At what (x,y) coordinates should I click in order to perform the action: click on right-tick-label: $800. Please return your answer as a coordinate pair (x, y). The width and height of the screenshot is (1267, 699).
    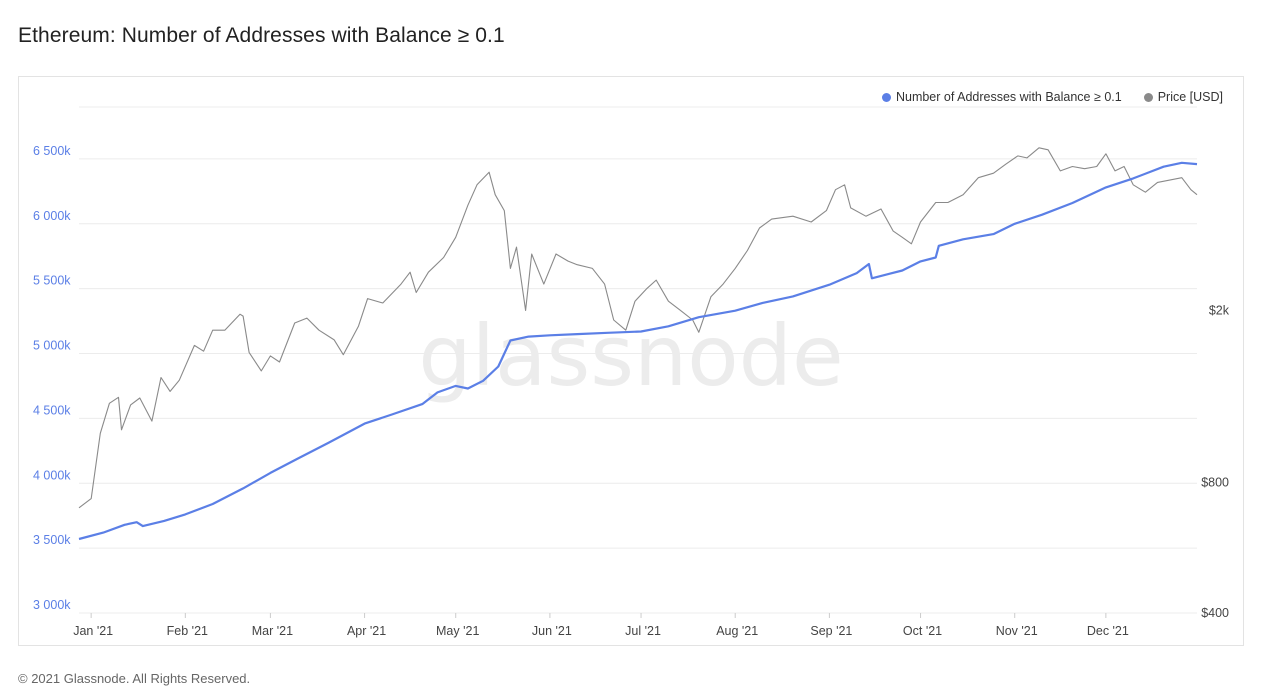
    Looking at the image, I should click on (1215, 483).